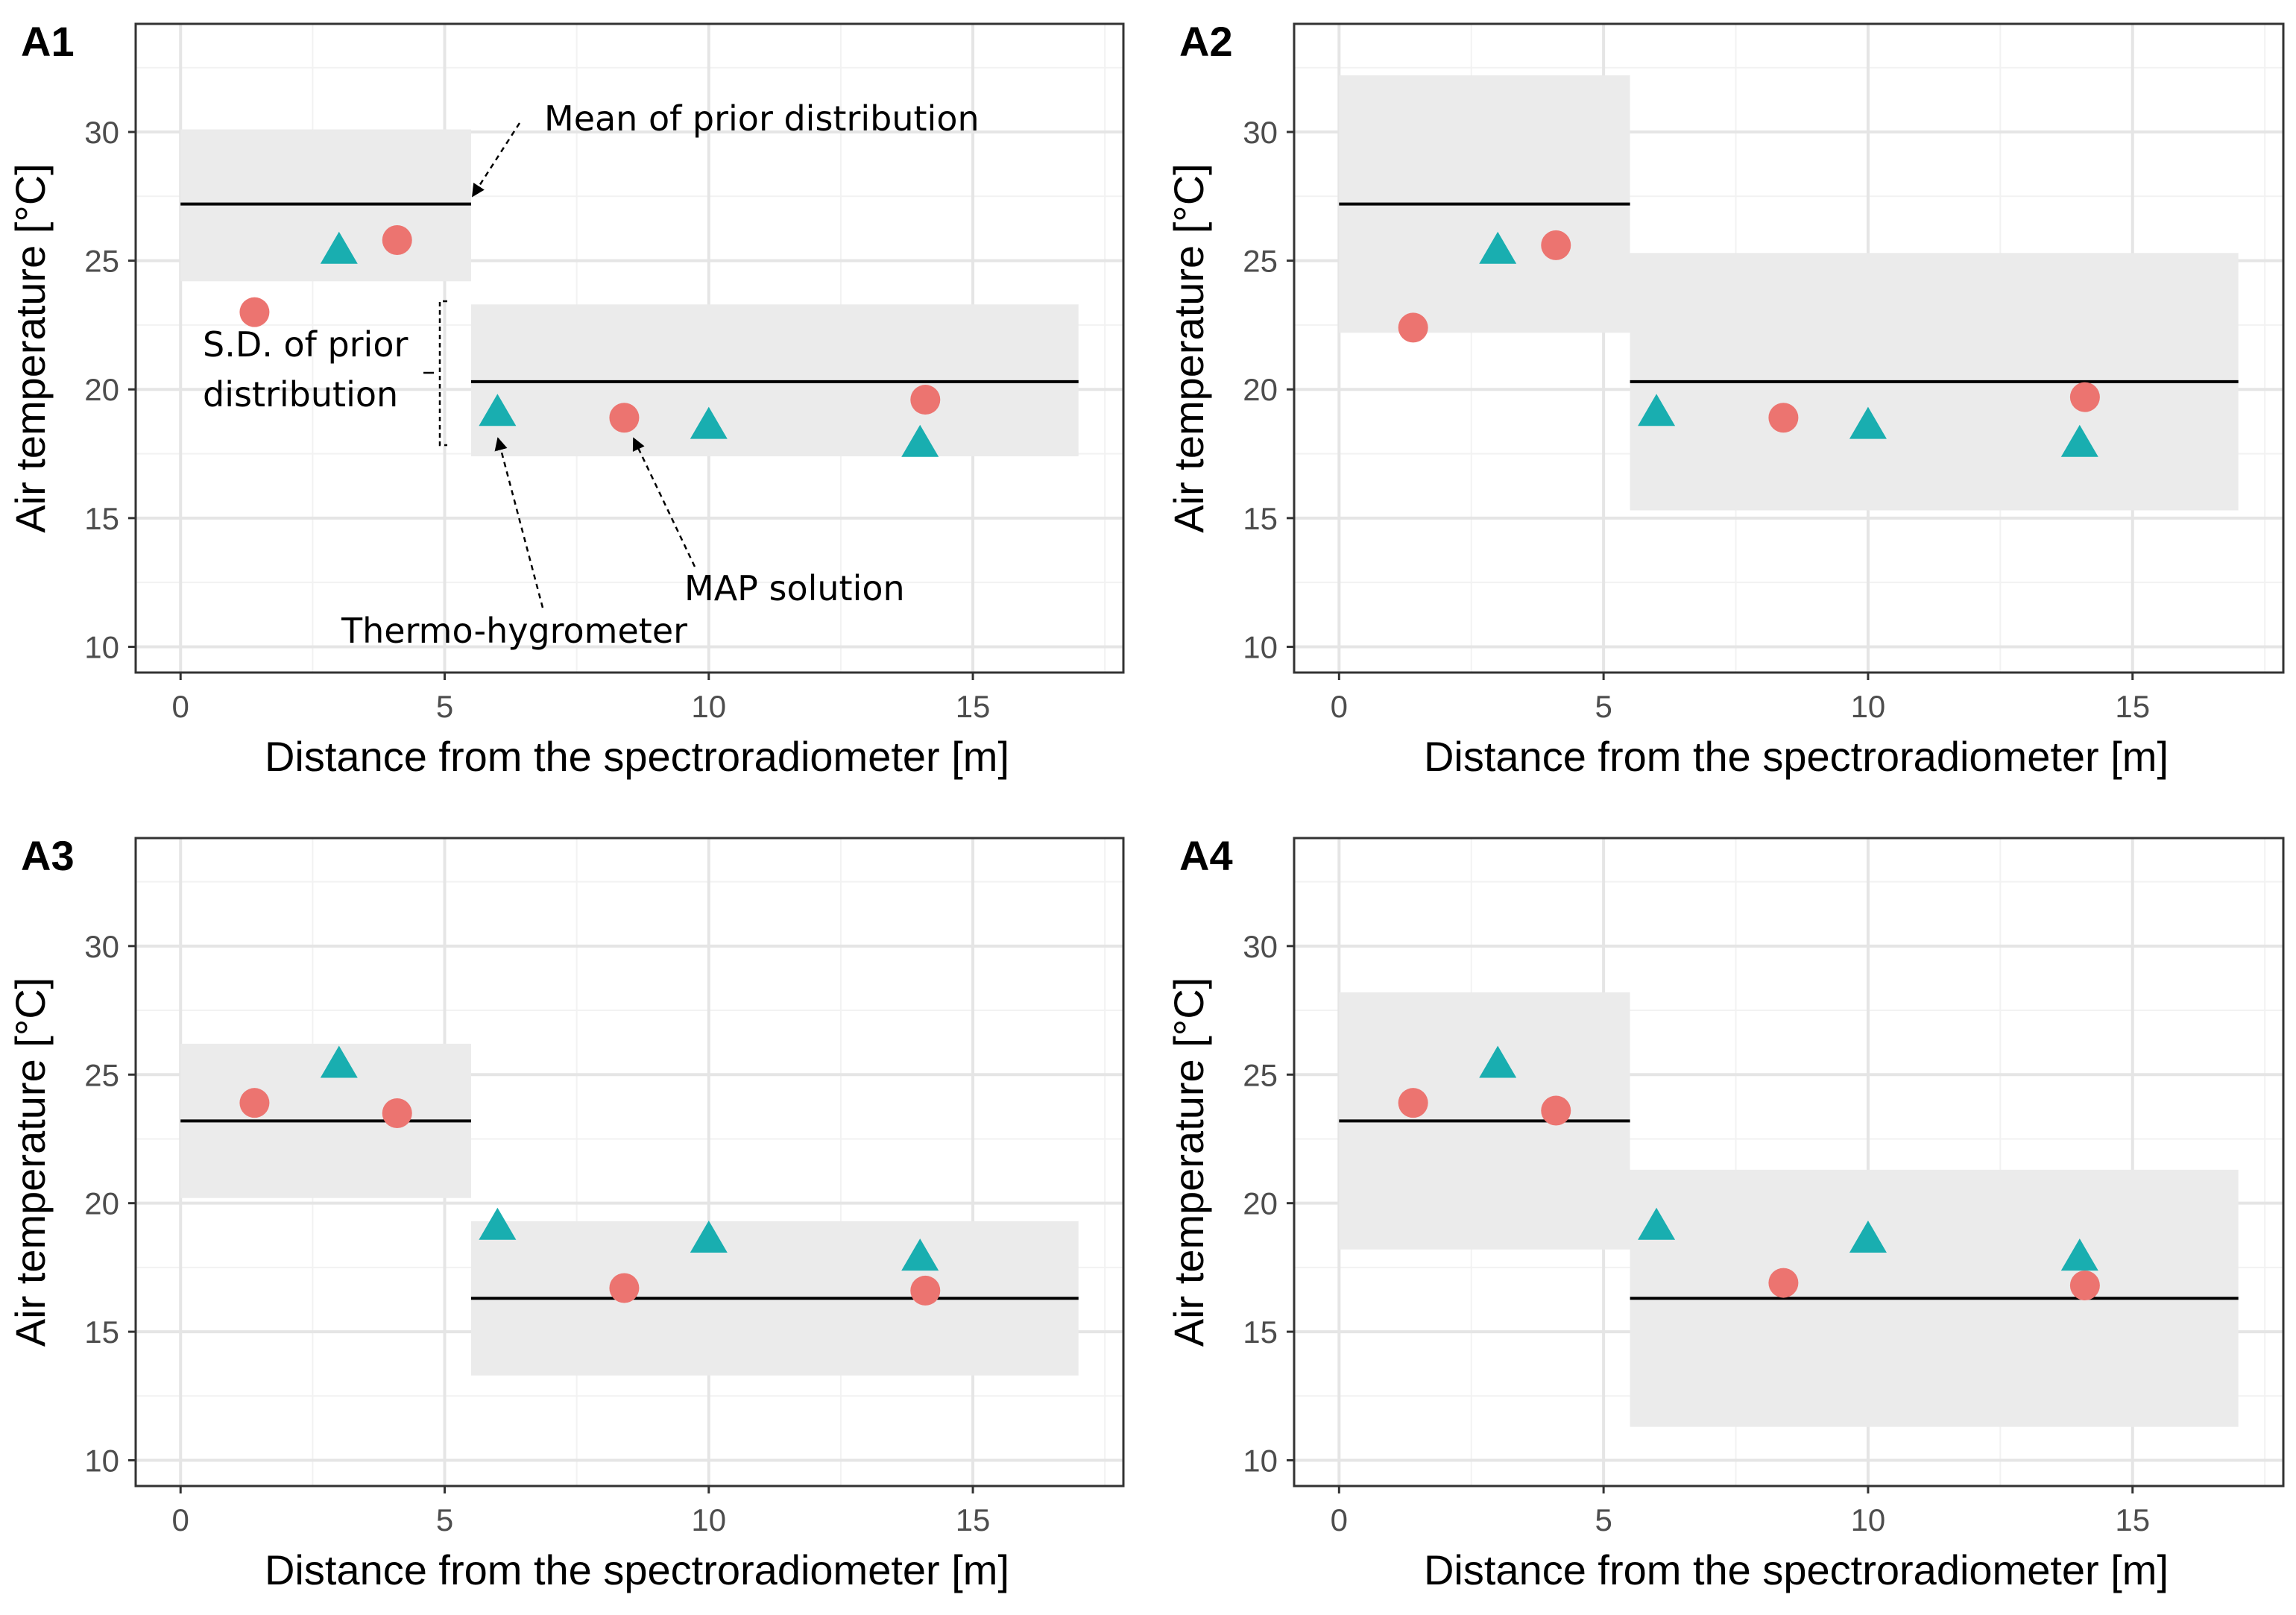 Image resolution: width=2296 pixels, height=1615 pixels. I want to click on annotation-map-arrow, so click(664, 502).